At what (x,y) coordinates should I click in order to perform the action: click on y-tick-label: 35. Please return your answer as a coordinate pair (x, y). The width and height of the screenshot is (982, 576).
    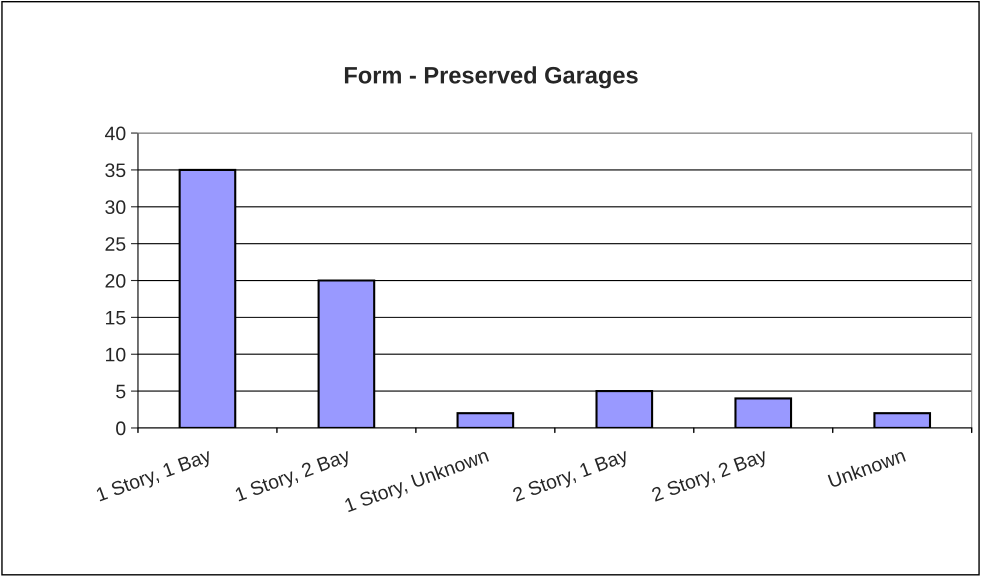
    Looking at the image, I should click on (115, 170).